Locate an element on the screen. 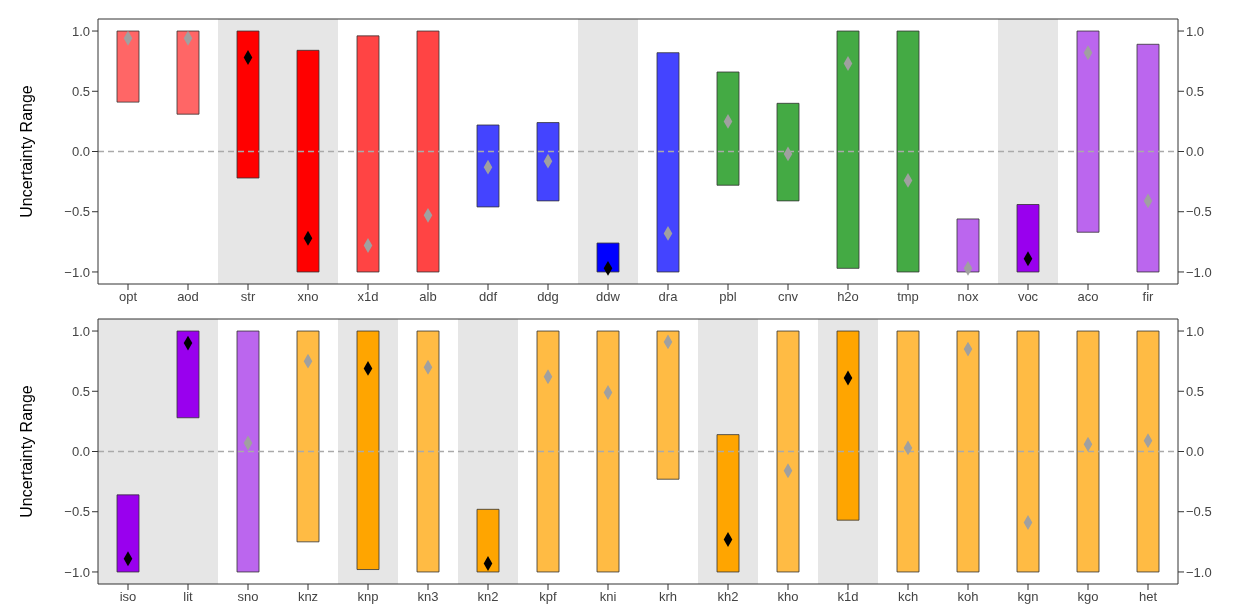  x-tick-label: dra is located at coordinates (668, 297).